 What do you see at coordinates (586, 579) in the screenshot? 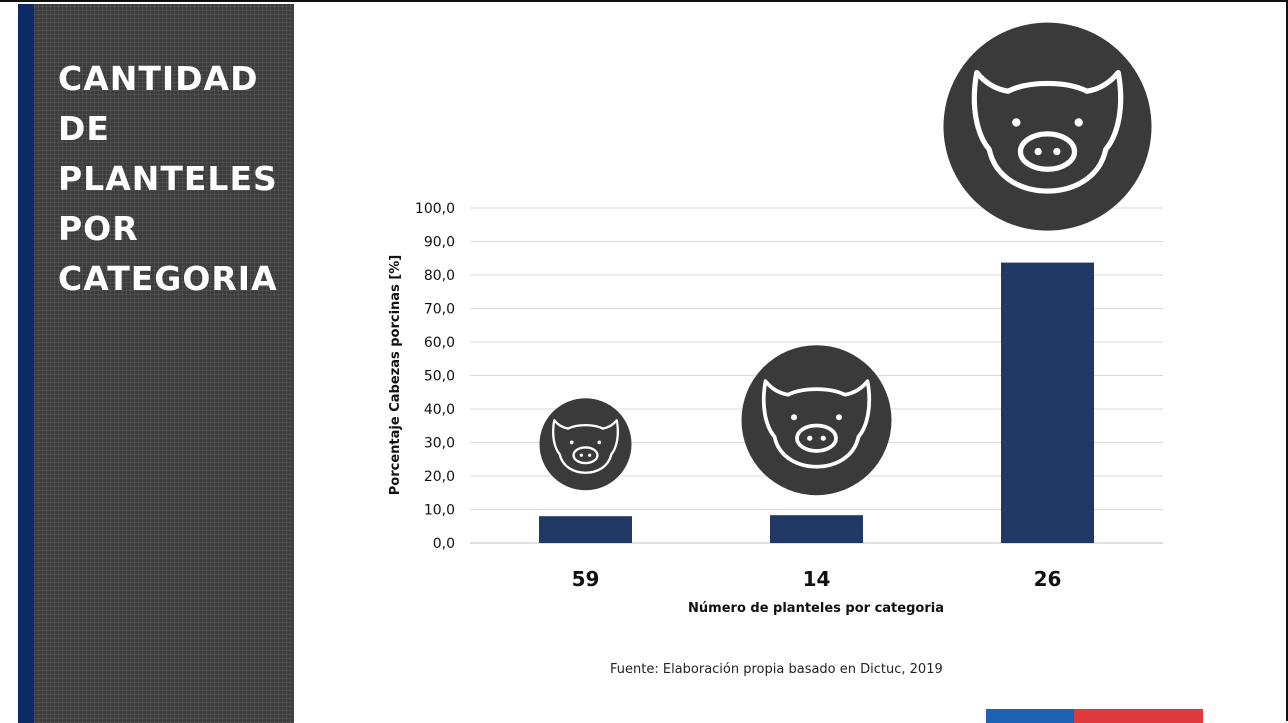
I see `x-tick-label: 59` at bounding box center [586, 579].